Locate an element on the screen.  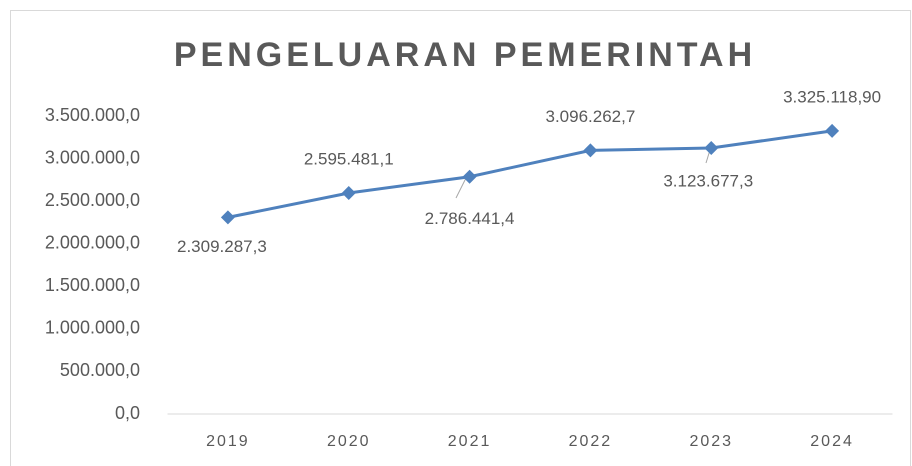
data-label: 2.786.441,4 is located at coordinates (470, 218).